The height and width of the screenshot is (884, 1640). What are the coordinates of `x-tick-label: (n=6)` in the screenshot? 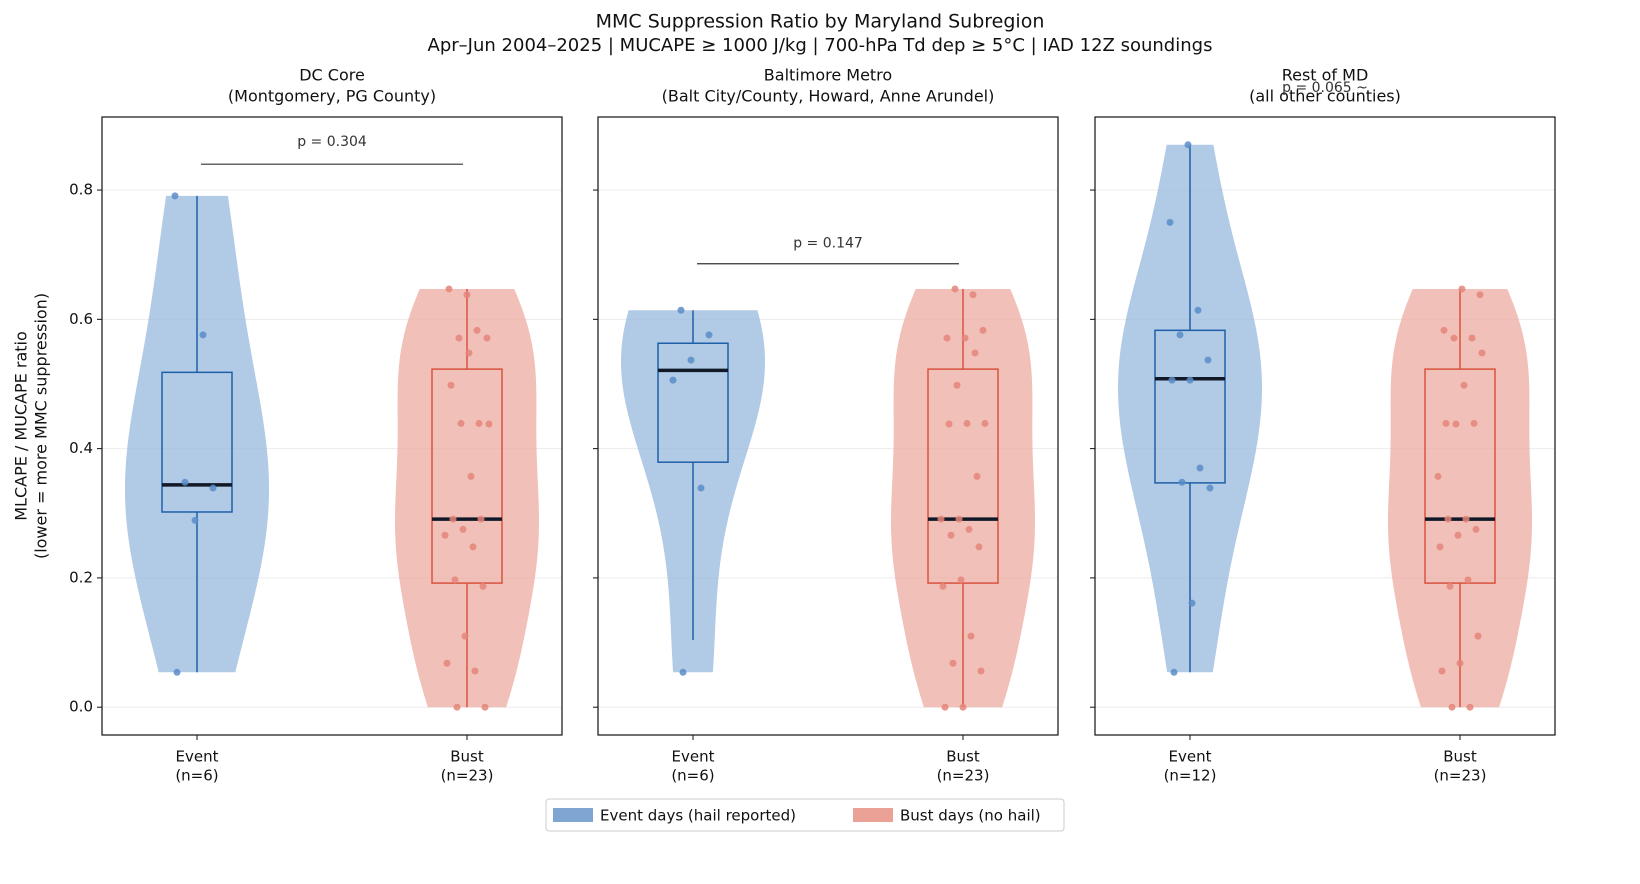 It's located at (692, 776).